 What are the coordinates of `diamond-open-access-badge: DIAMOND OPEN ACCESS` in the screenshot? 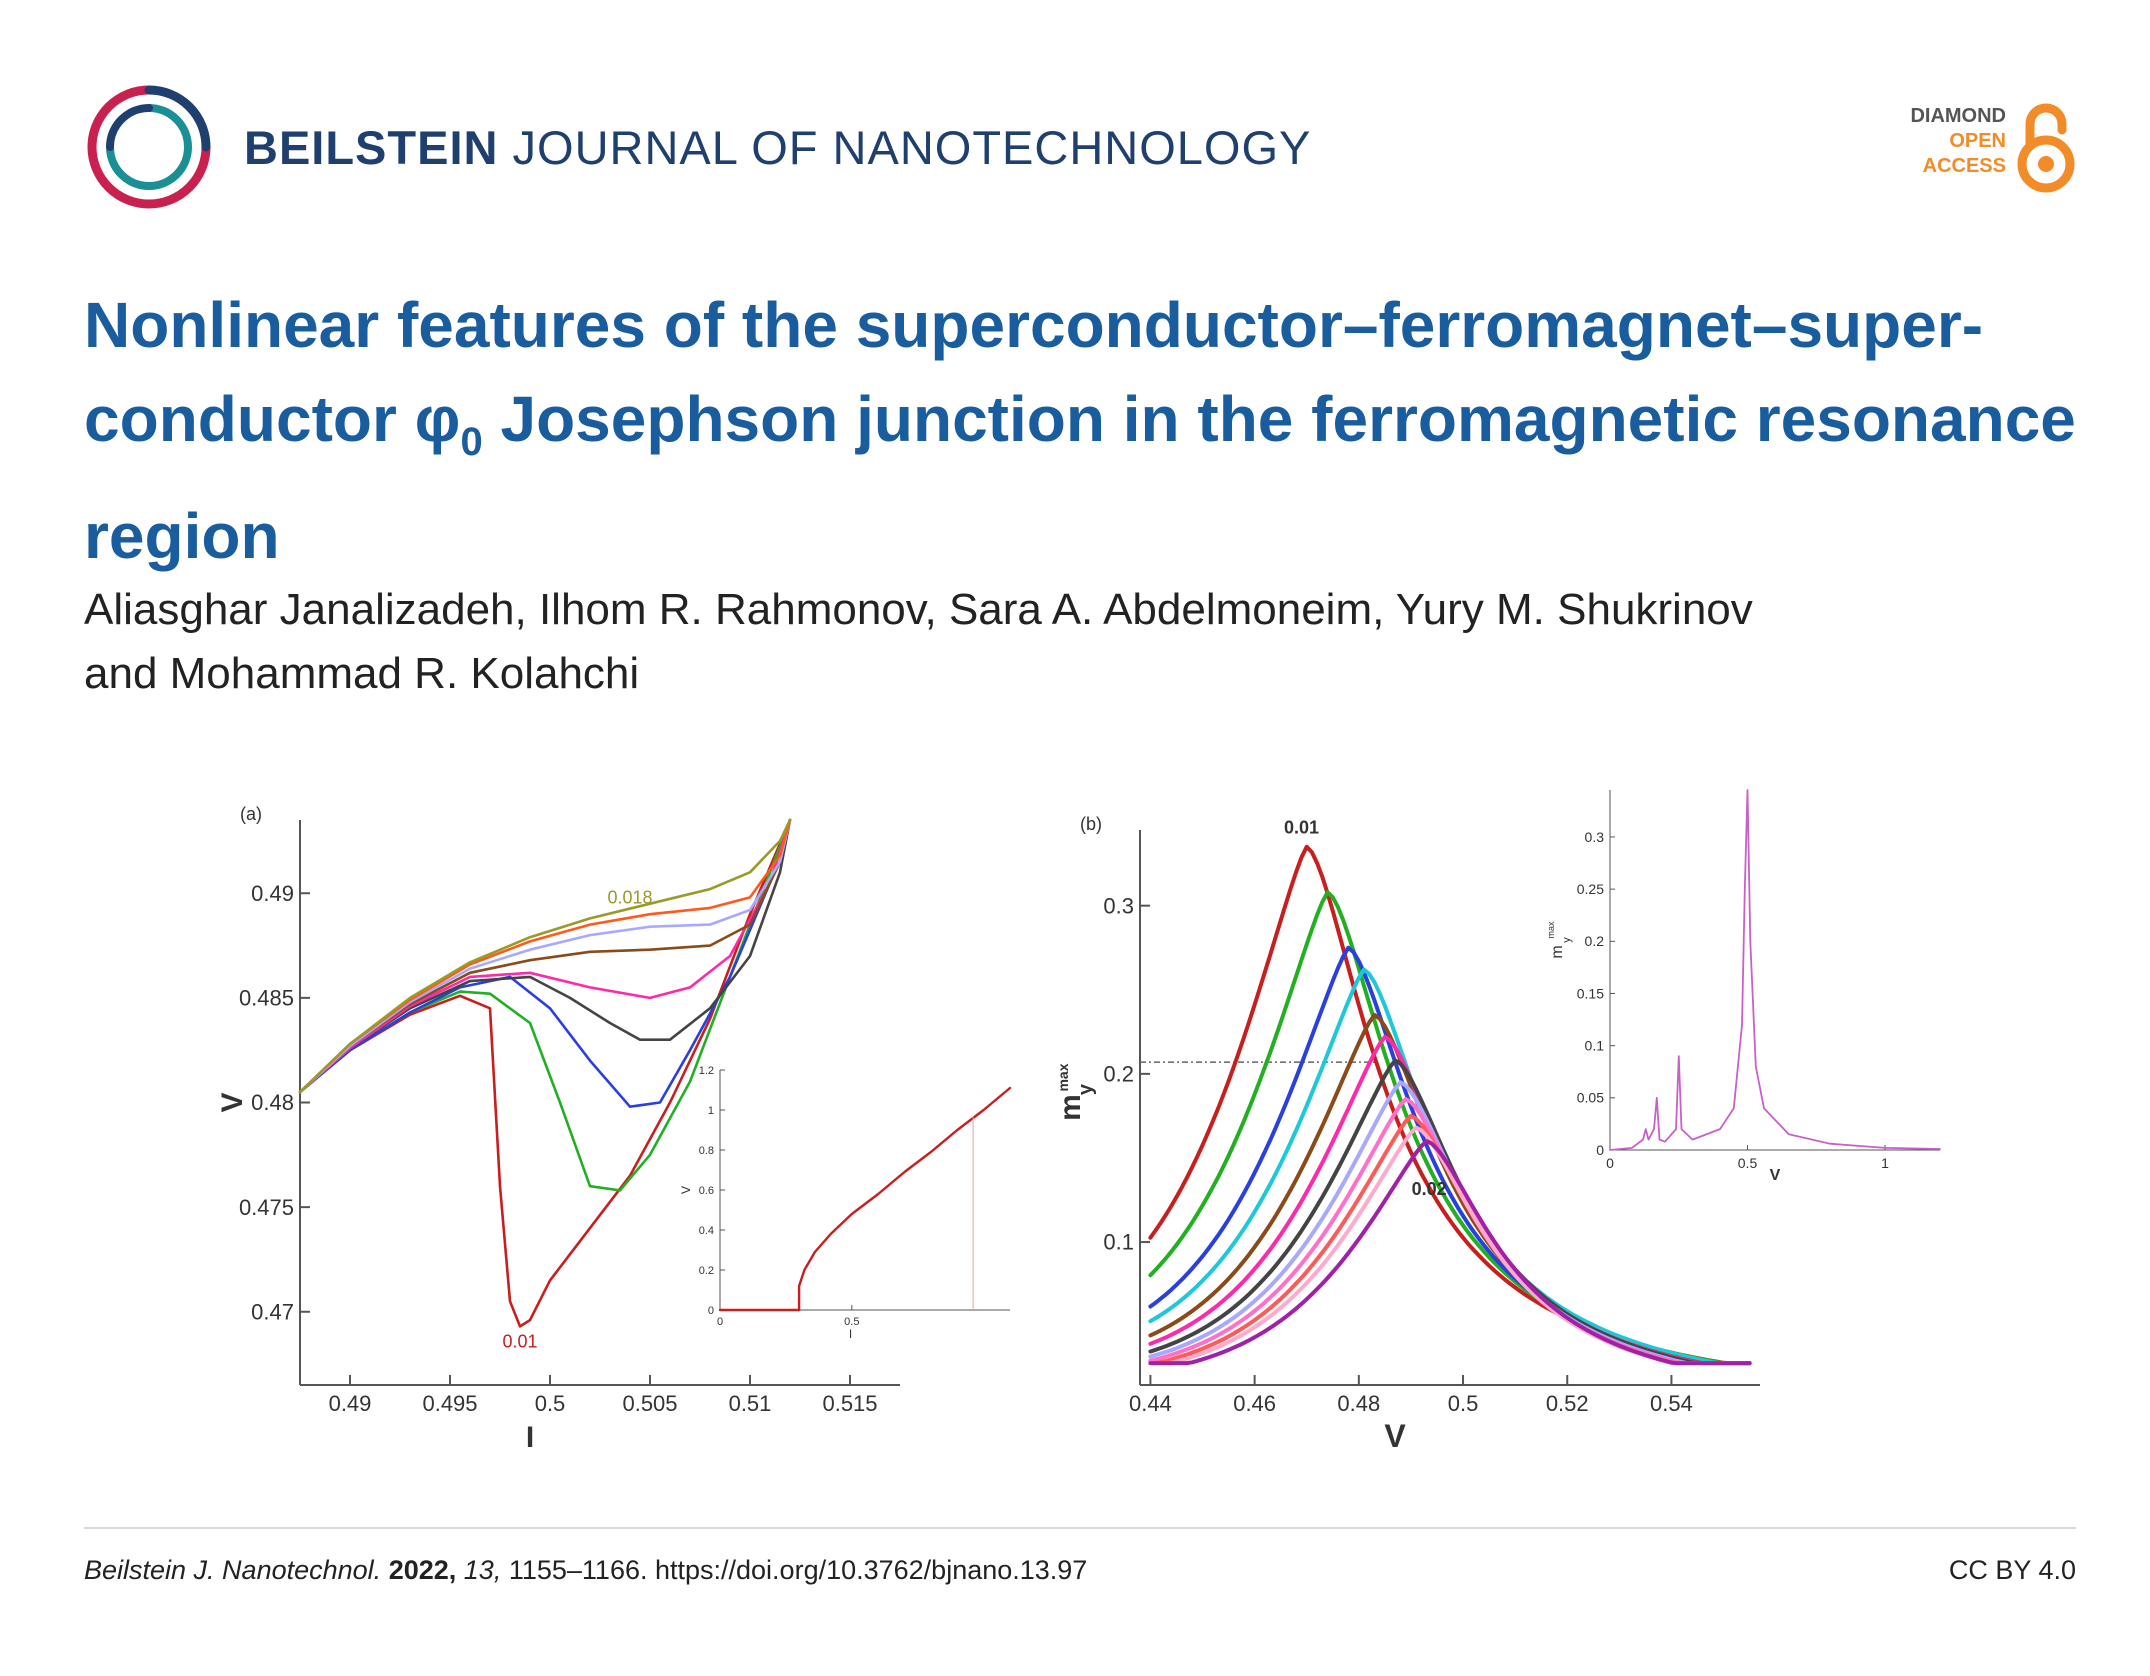 It's located at (1976, 150).